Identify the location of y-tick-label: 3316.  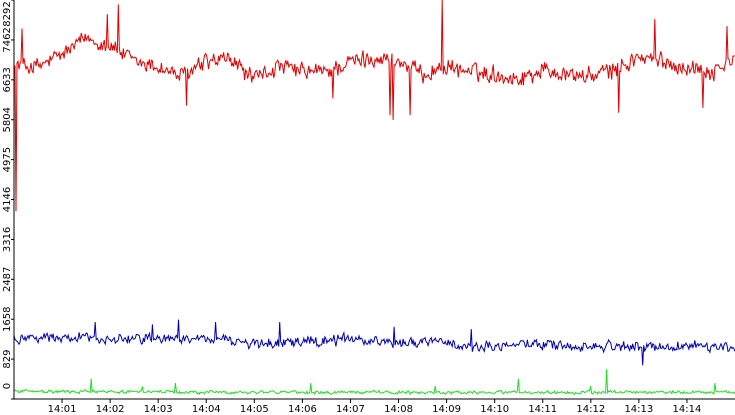
(7, 239).